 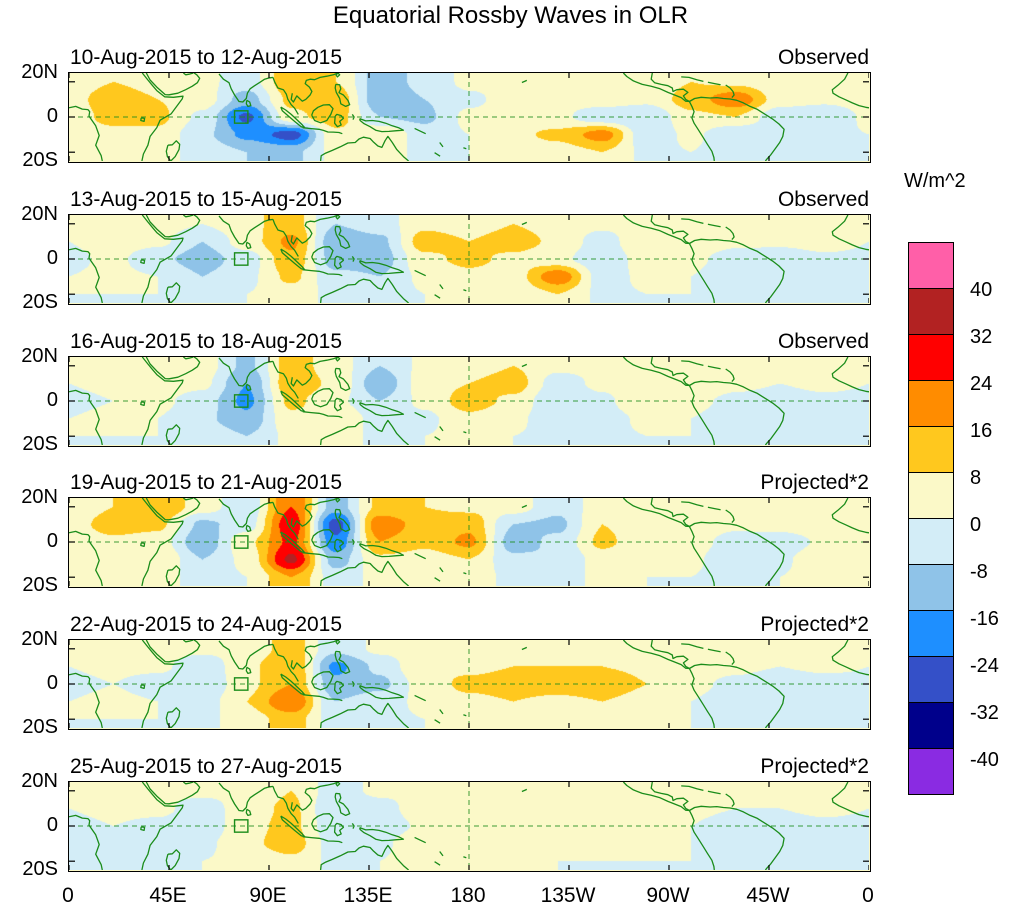 I want to click on colorbar-tick-label: -40, so click(x=984, y=760).